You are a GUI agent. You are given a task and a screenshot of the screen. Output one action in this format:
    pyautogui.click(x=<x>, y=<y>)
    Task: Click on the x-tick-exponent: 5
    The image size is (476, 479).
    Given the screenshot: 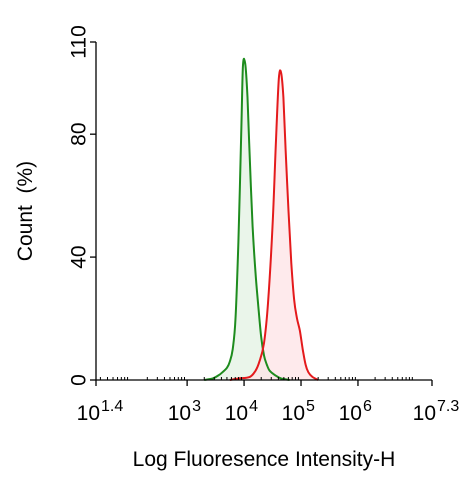 What is the action you would take?
    pyautogui.click(x=310, y=406)
    